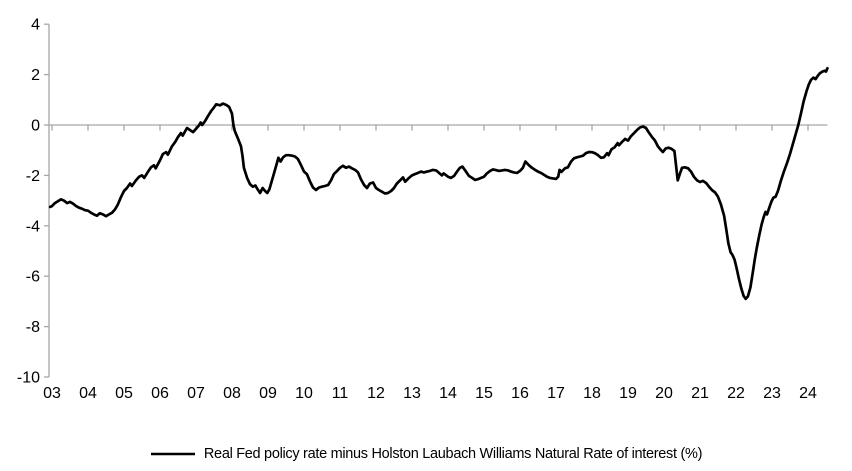 The image size is (852, 471). I want to click on x-axis-label: 07, so click(196, 393).